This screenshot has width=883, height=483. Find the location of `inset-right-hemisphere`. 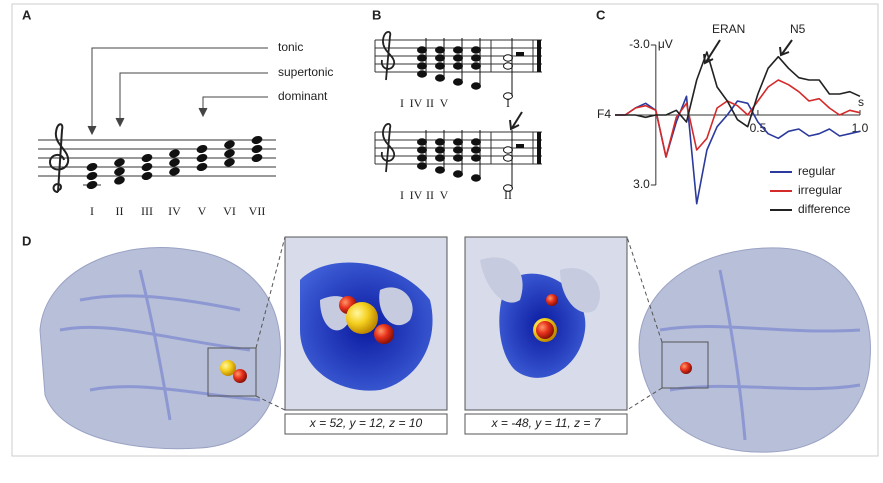

inset-right-hemisphere is located at coordinates (366, 323).